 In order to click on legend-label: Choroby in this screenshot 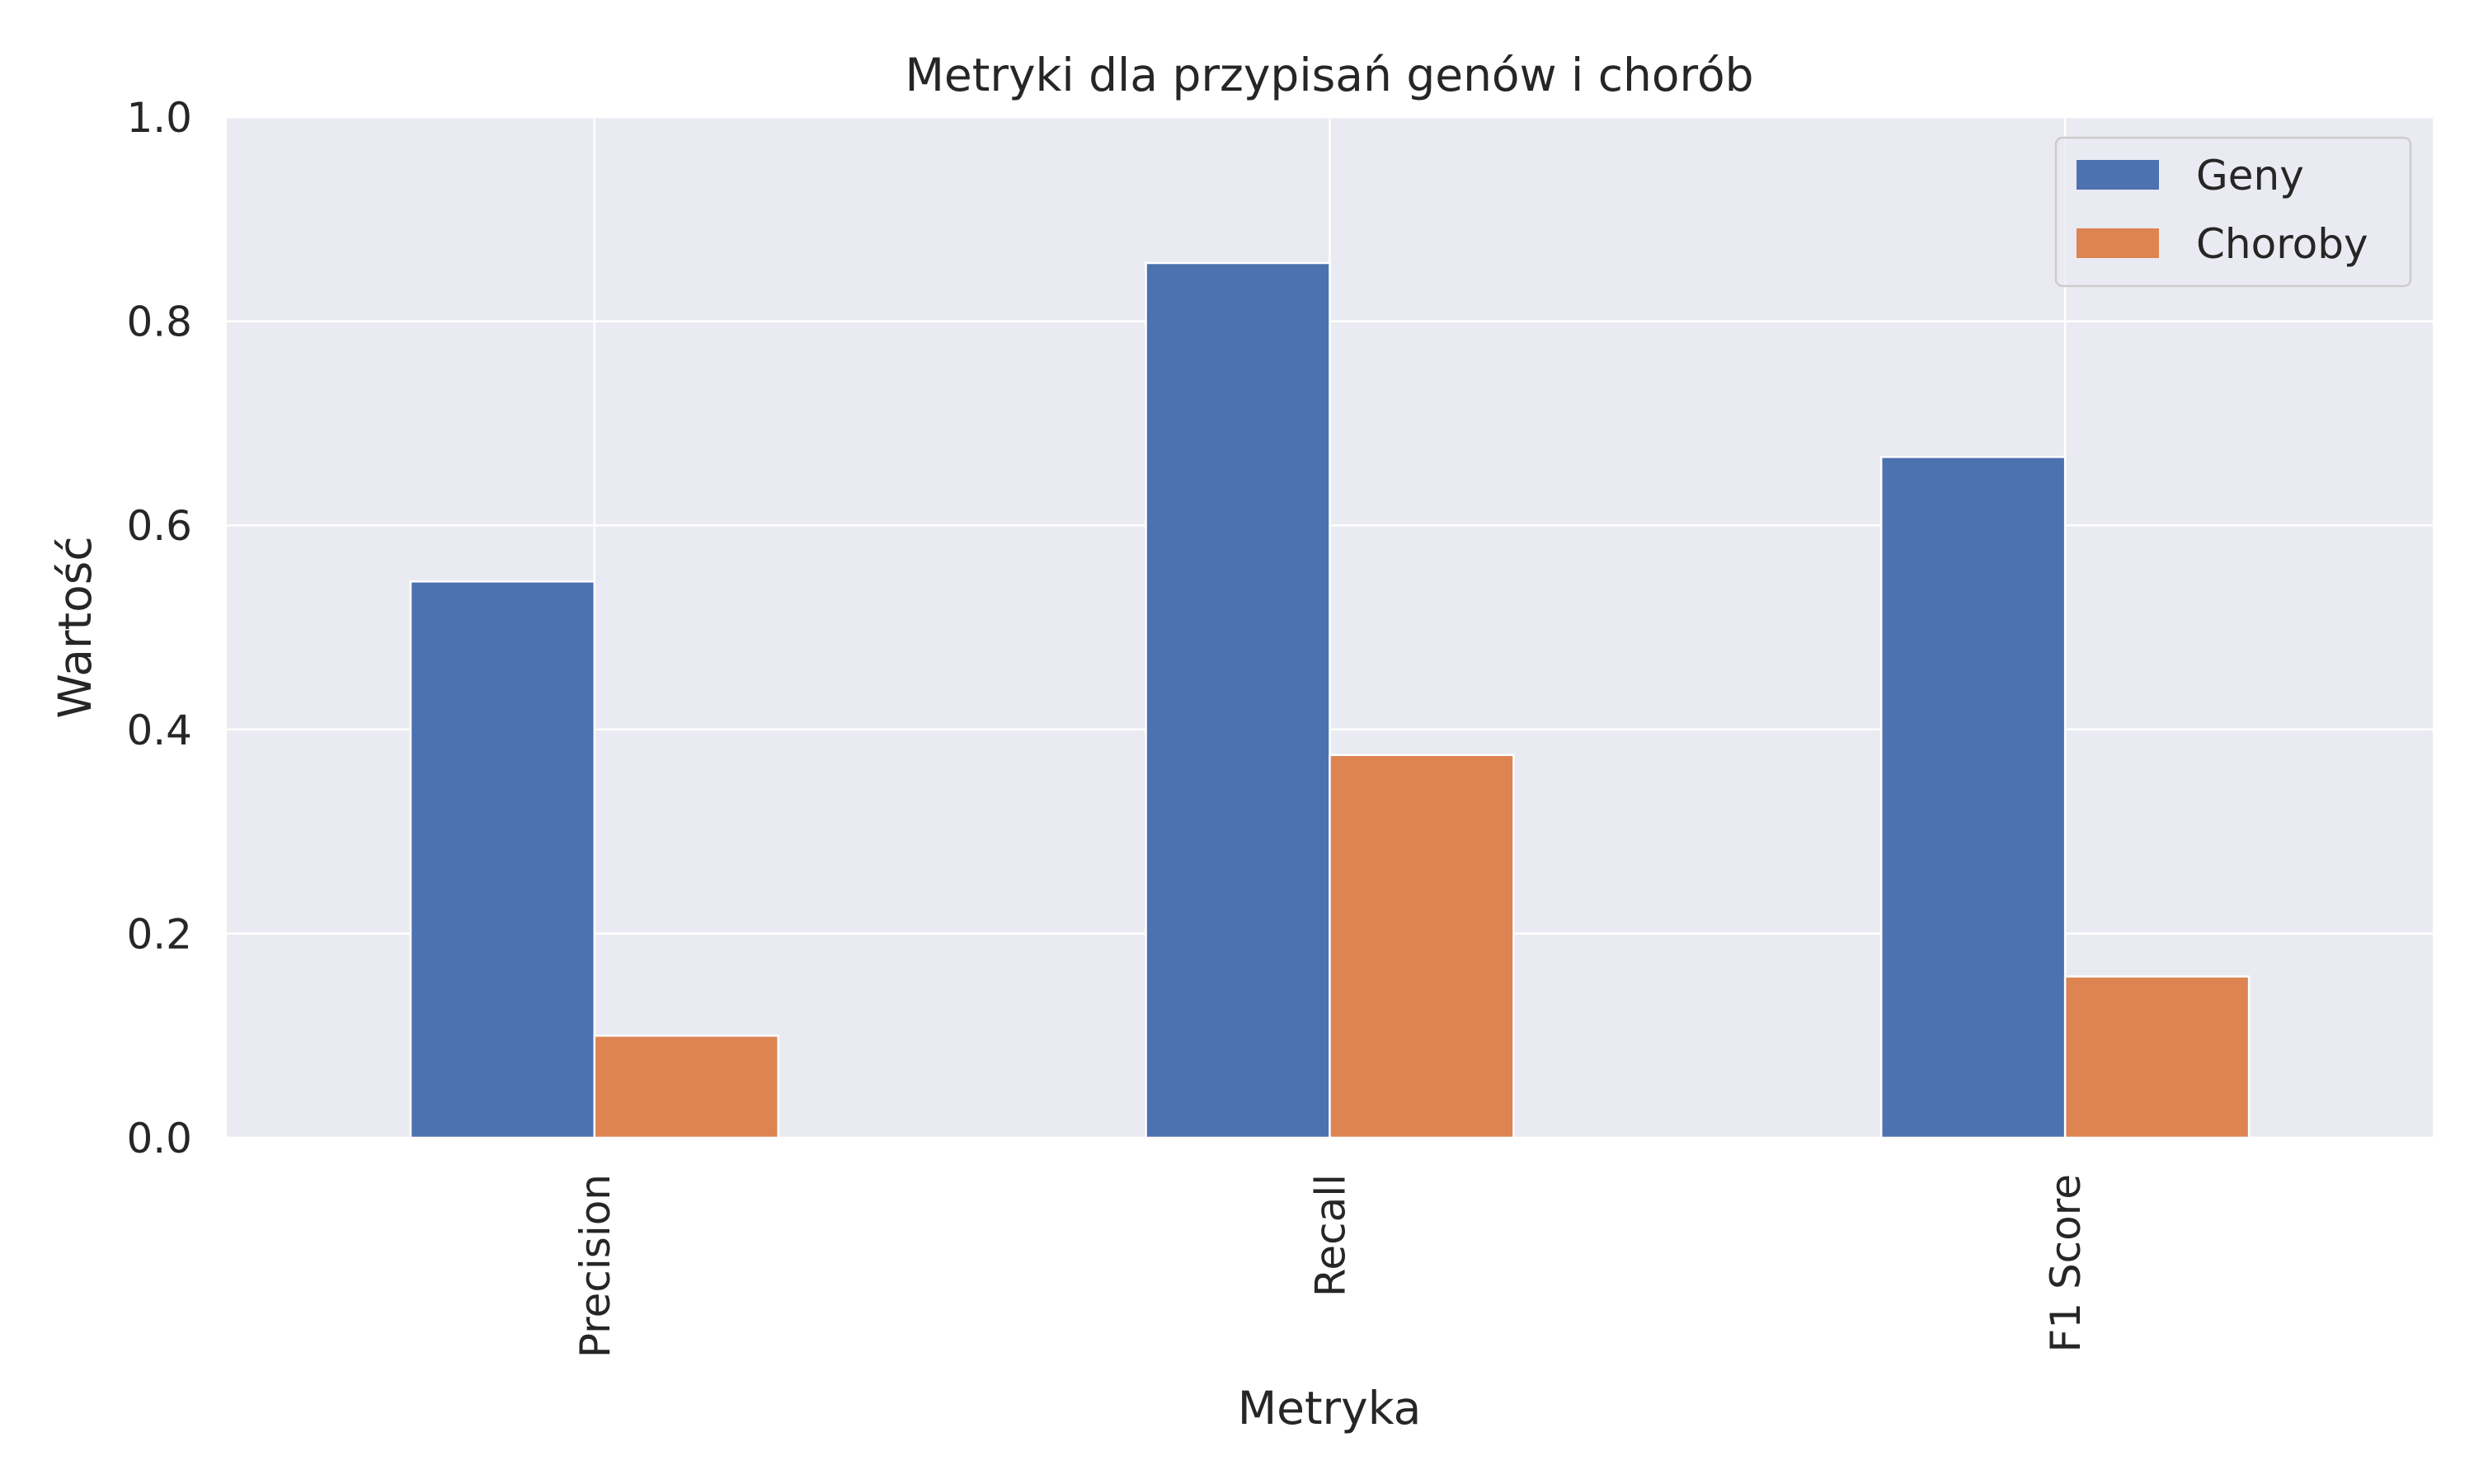, I will do `click(2282, 244)`.